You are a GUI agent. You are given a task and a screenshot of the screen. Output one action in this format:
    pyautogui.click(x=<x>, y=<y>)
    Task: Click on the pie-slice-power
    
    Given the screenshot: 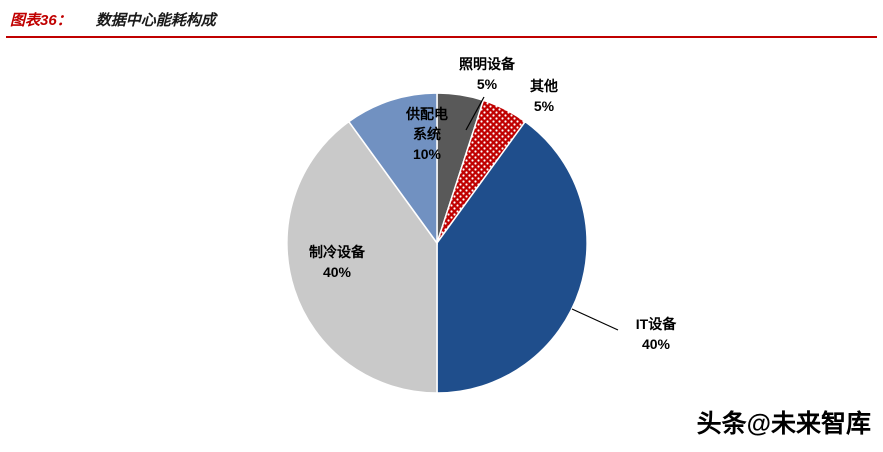 What is the action you would take?
    pyautogui.click(x=392, y=169)
    